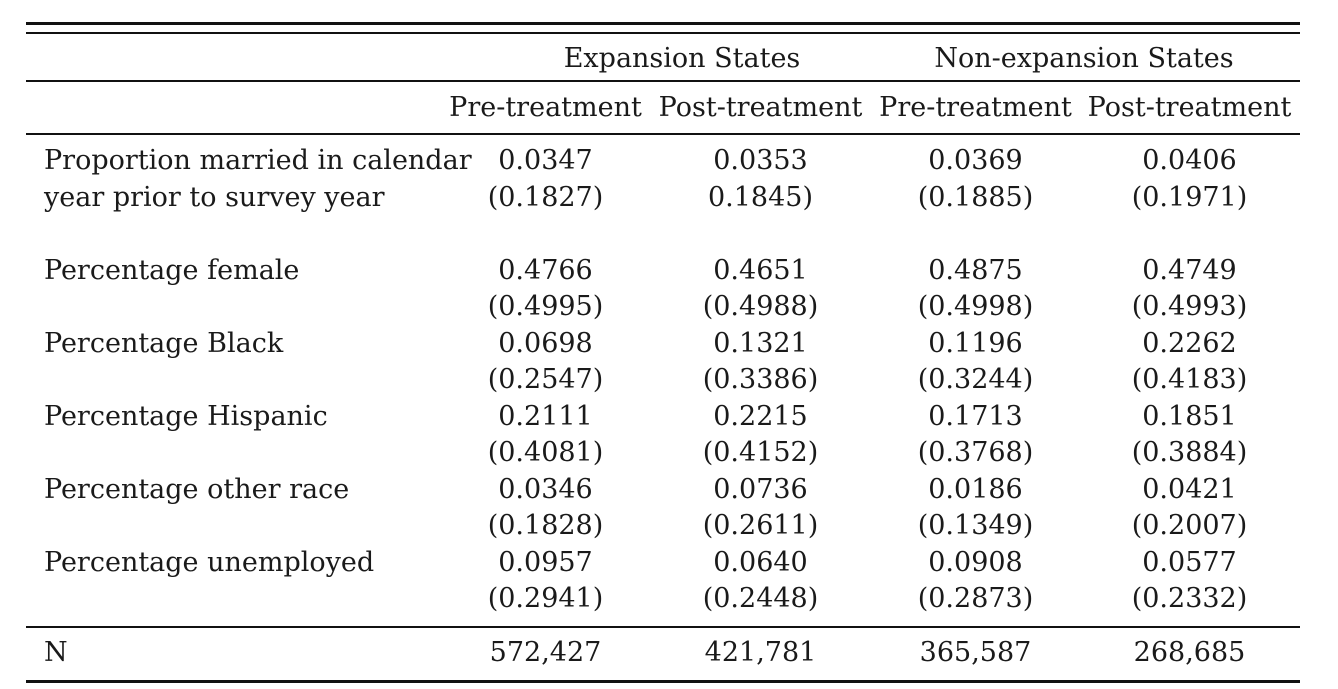 This screenshot has width=1338, height=689. I want to click on top-rule, so click(663, 23).